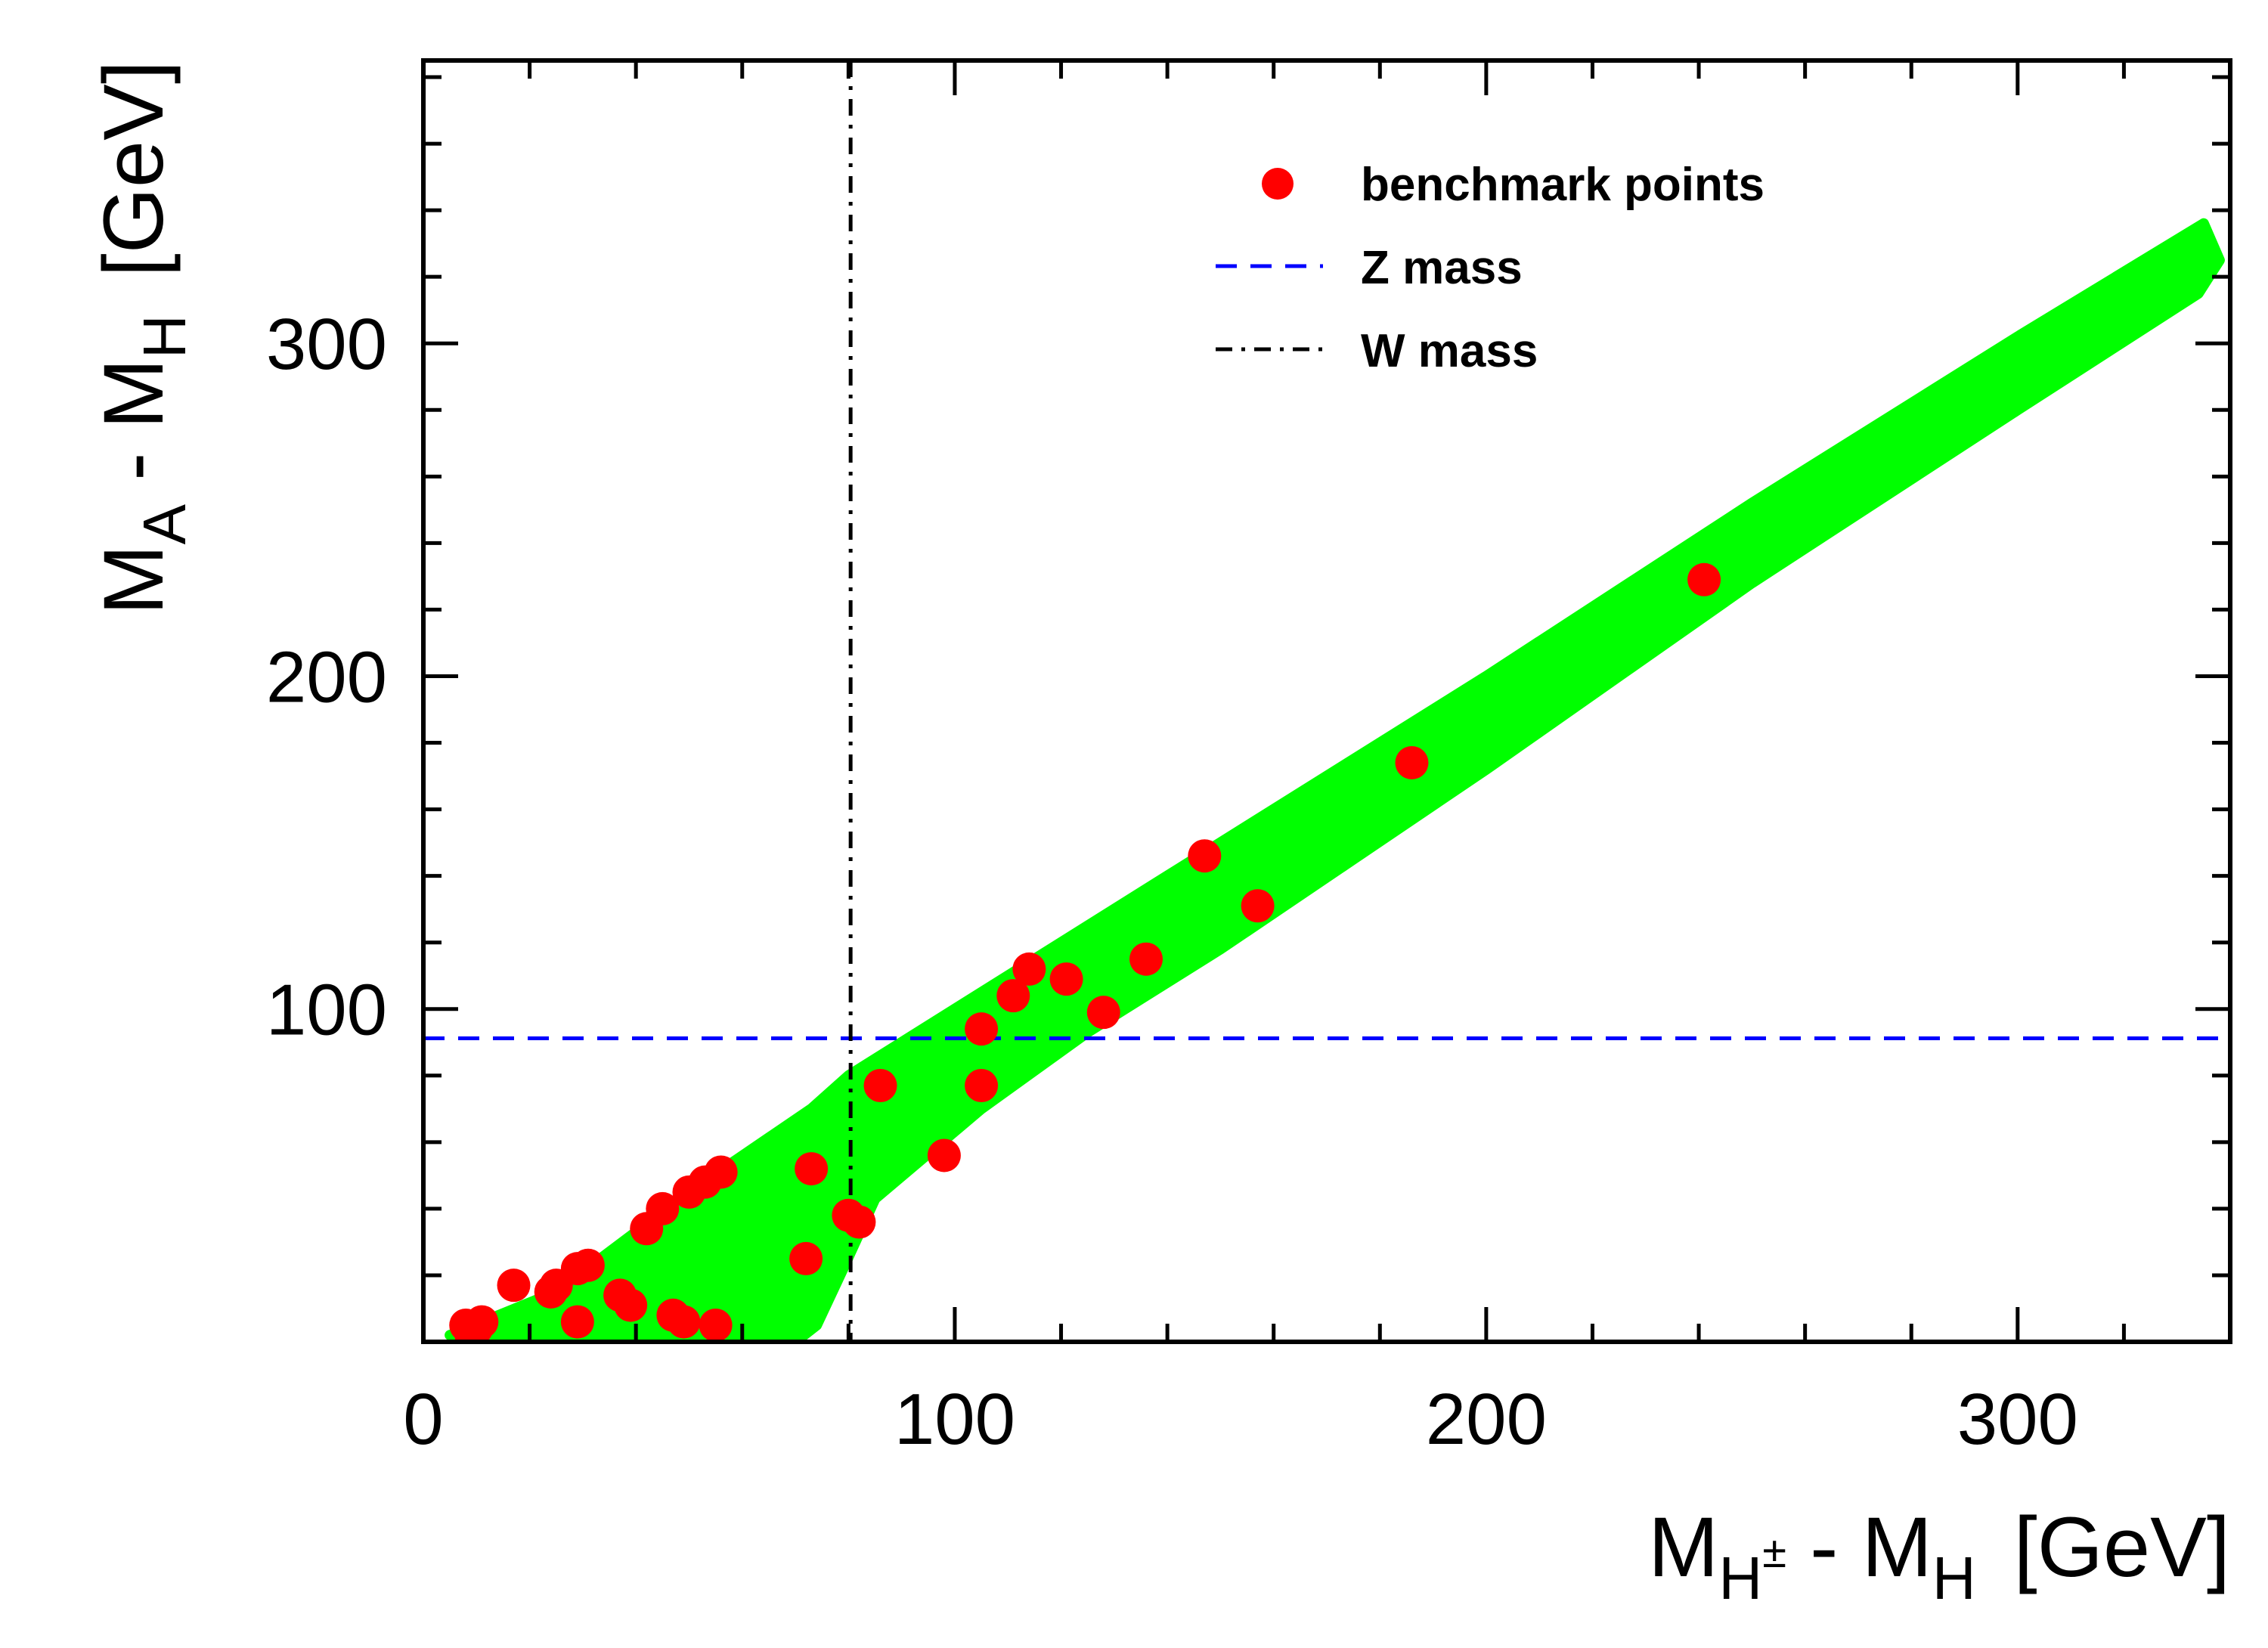 The image size is (2268, 1648). Describe the element at coordinates (1487, 1420) in the screenshot. I see `x-tick-label-200: 200` at that location.